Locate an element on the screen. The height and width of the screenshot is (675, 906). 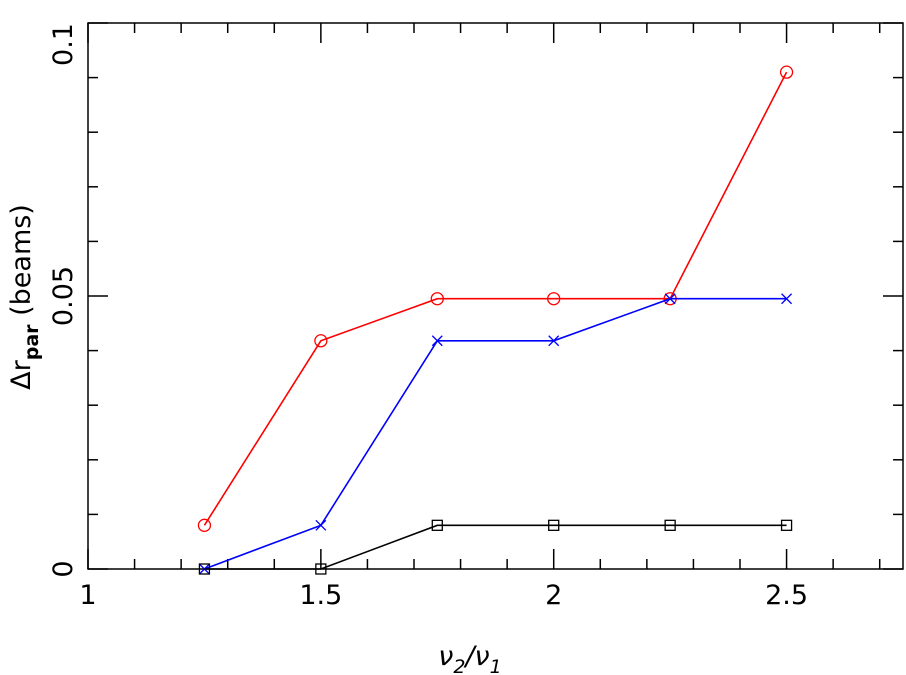
x-label-sub: 2 is located at coordinates (459, 665).